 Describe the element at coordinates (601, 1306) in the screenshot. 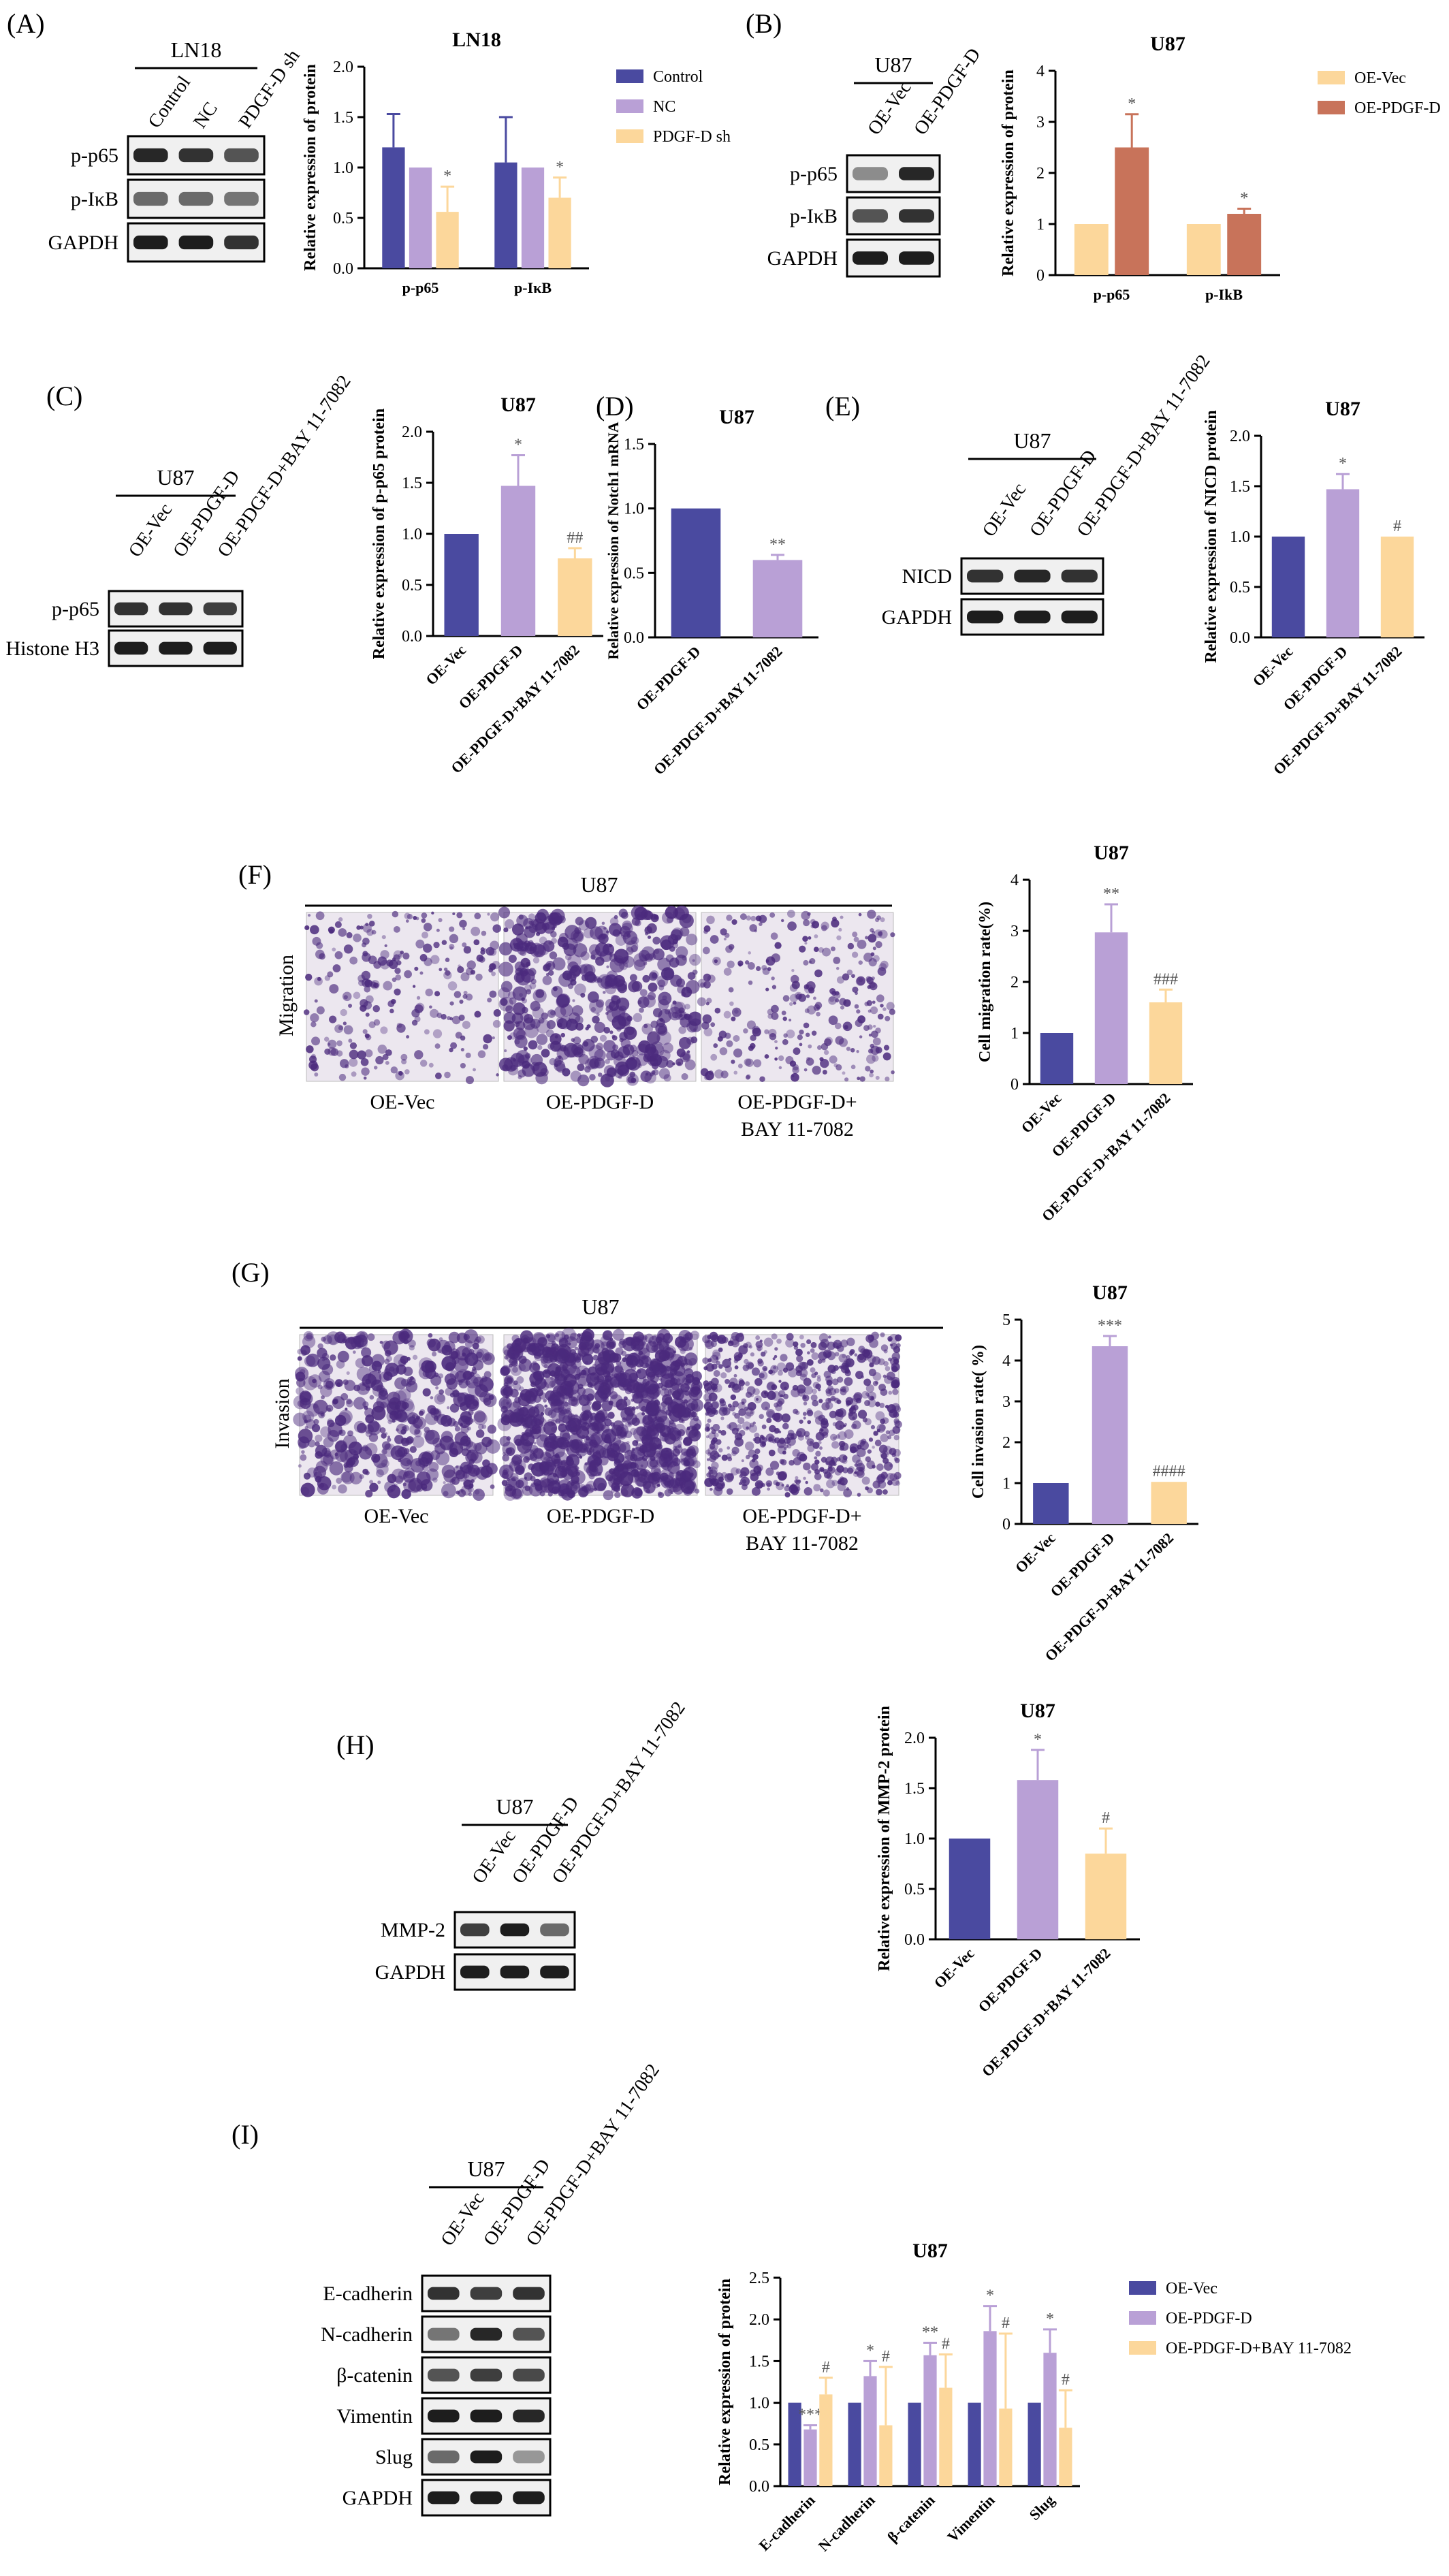

I see `panel-G-cell-label: U87` at that location.